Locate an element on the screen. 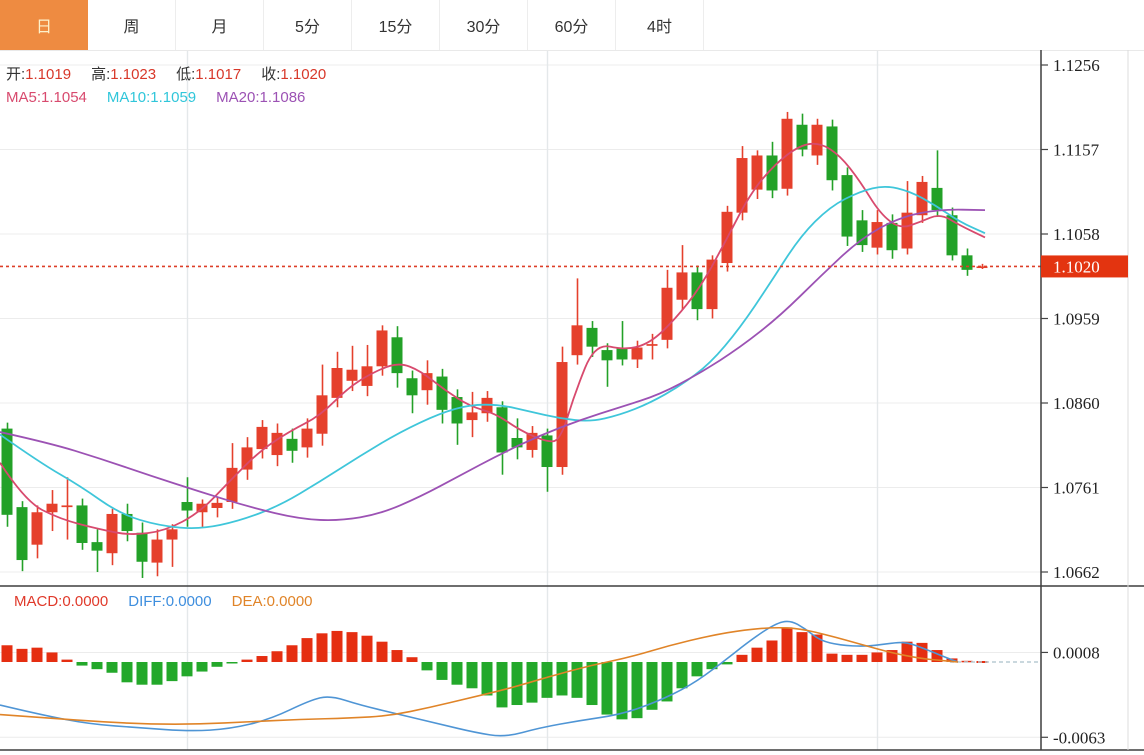 Image resolution: width=1144 pixels, height=755 pixels. legend-item: MA20:1.1086 is located at coordinates (260, 97).